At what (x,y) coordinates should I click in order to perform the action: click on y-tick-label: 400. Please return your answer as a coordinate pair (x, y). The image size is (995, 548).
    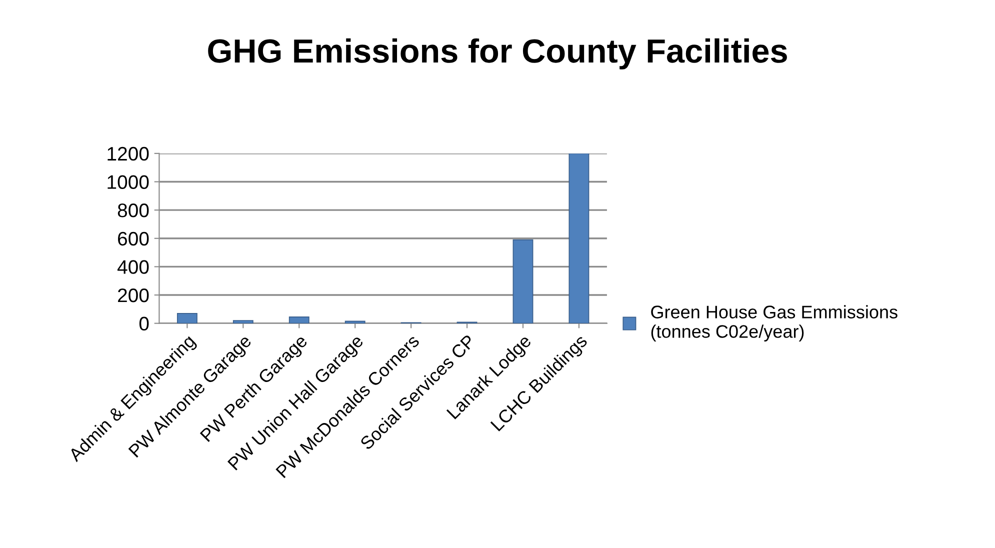
    Looking at the image, I should click on (133, 267).